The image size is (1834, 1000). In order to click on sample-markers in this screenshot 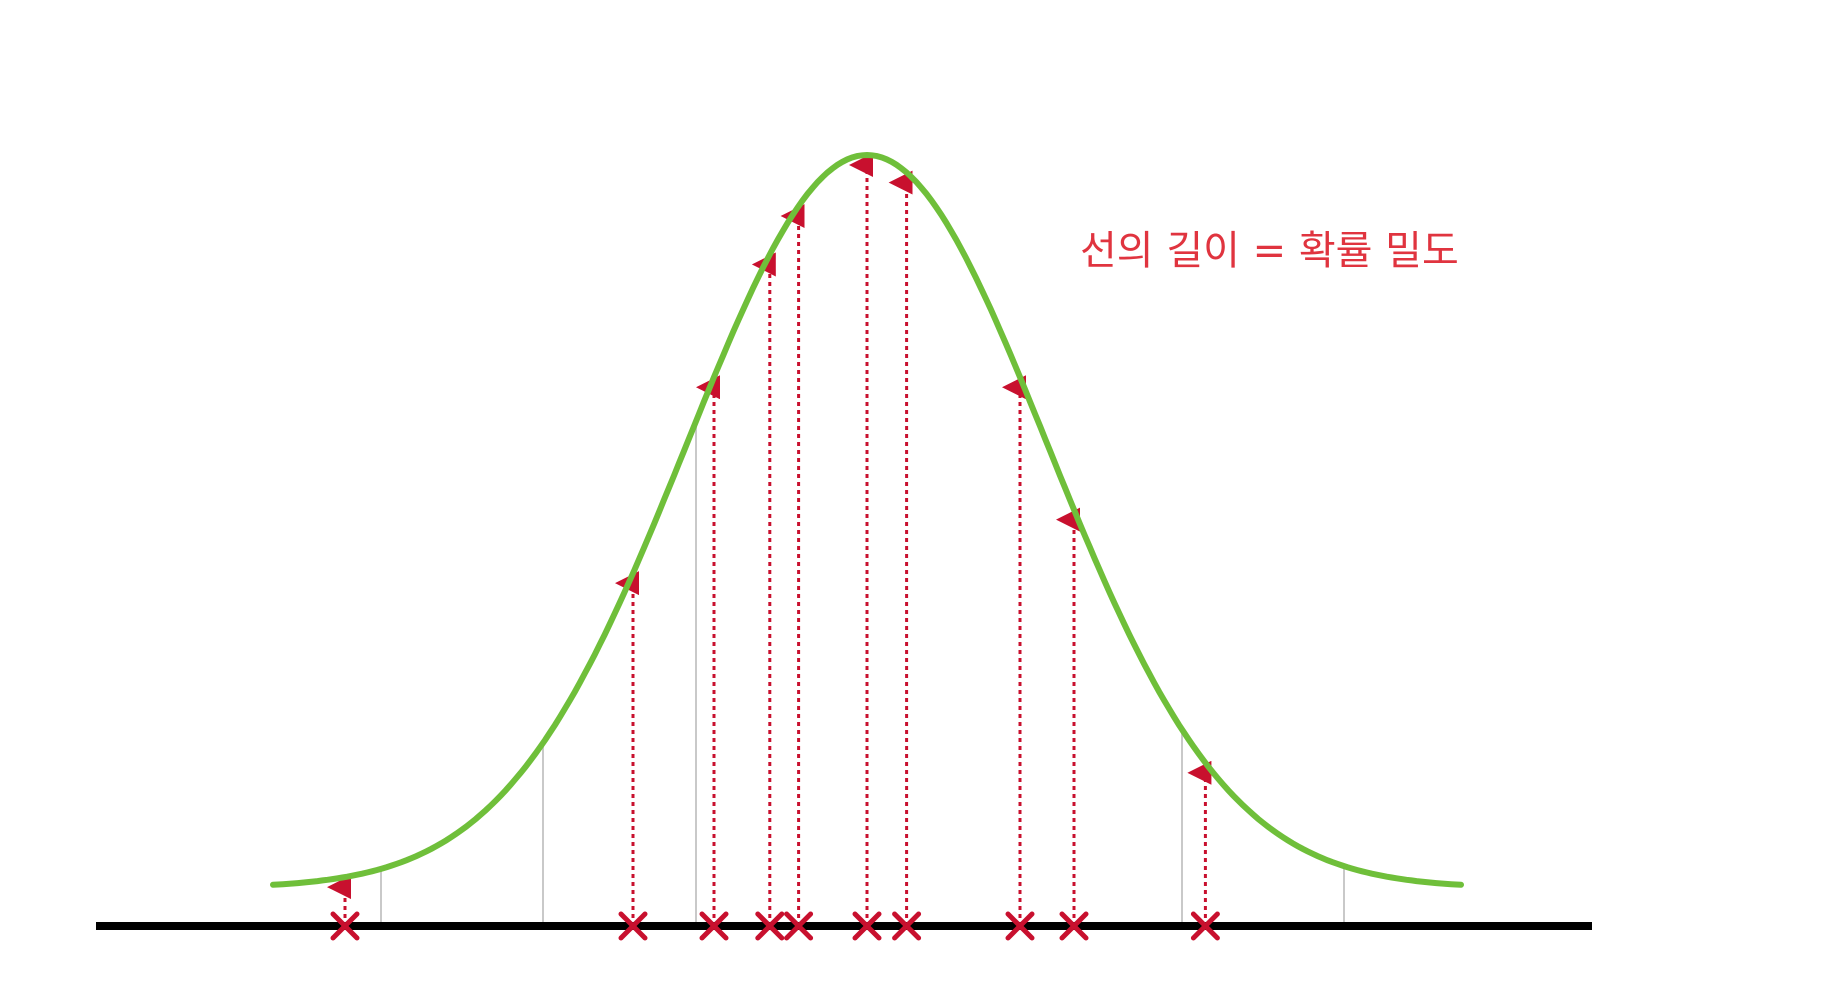, I will do `click(775, 926)`.